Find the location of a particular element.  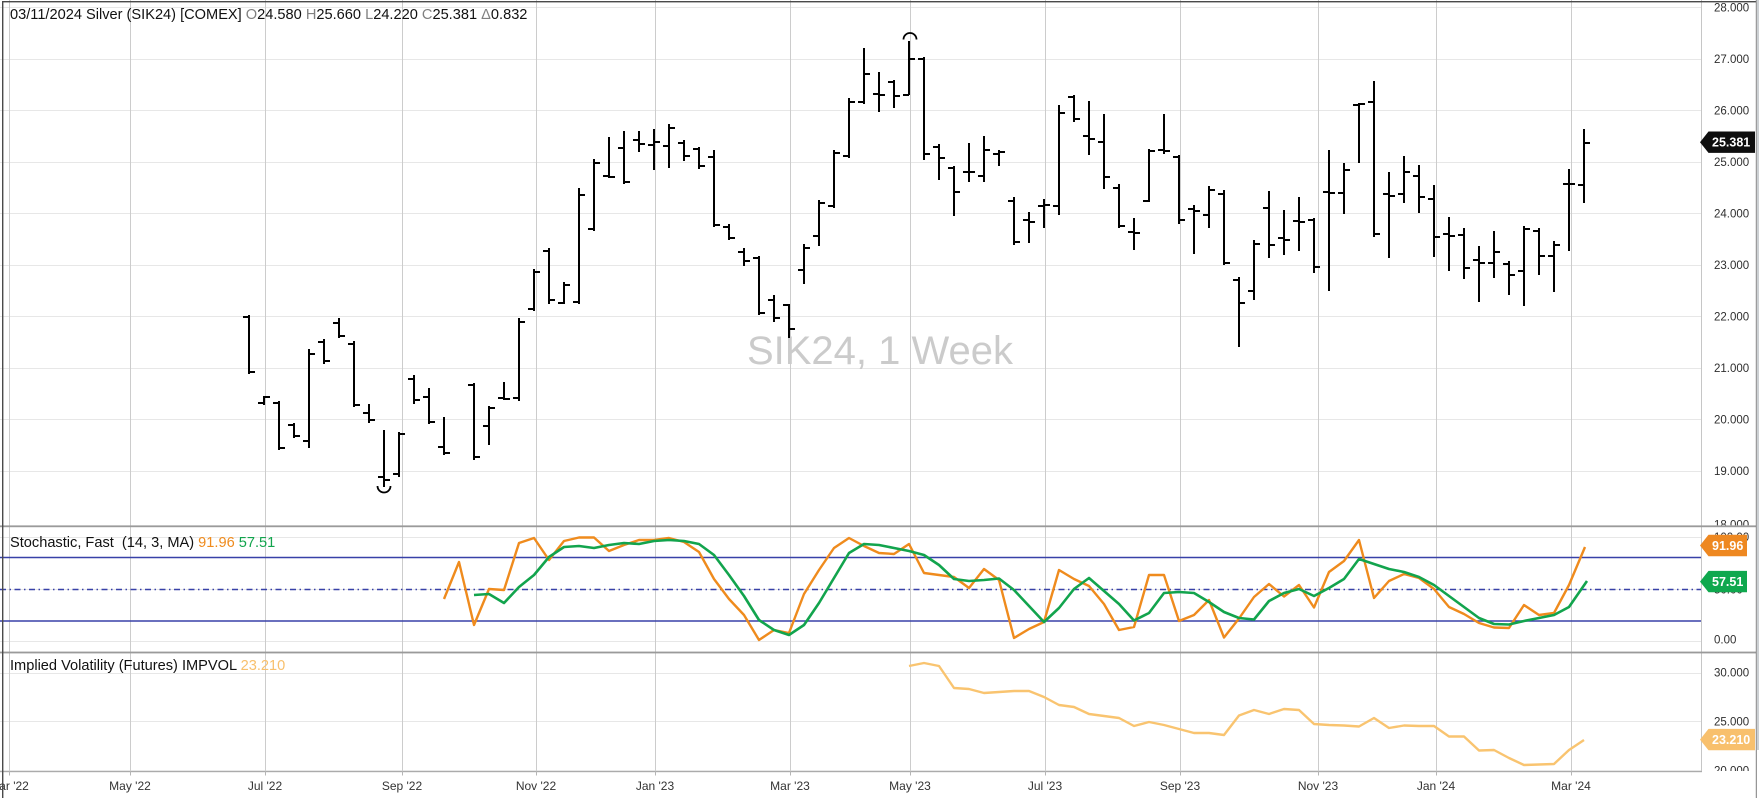

svg-text: Mar '24 is located at coordinates (1571, 786).